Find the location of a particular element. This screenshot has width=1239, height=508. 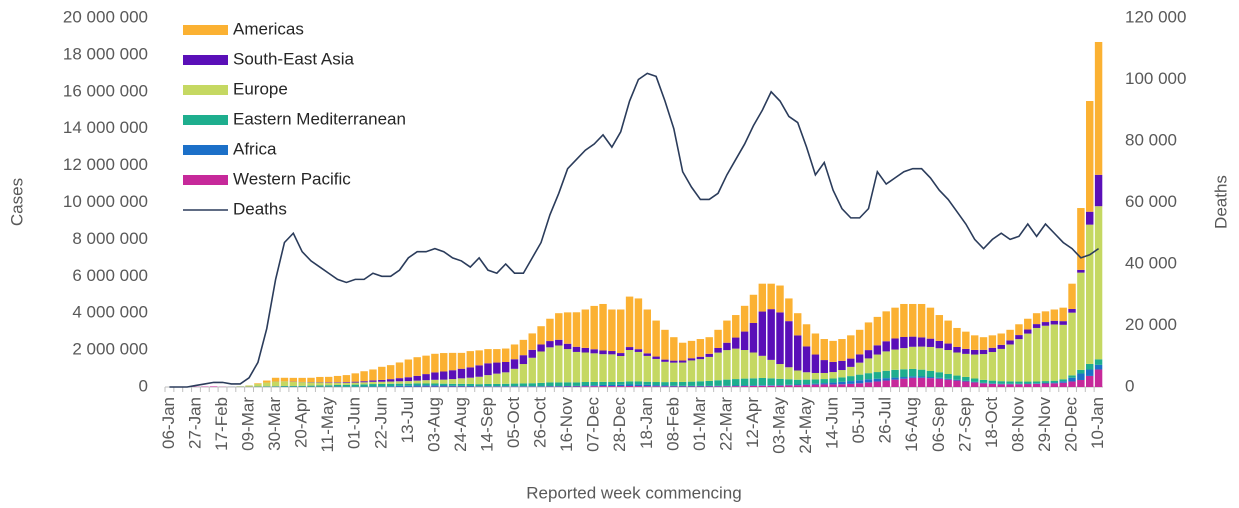

y-tick-label: 20 000 000 is located at coordinates (105, 16).